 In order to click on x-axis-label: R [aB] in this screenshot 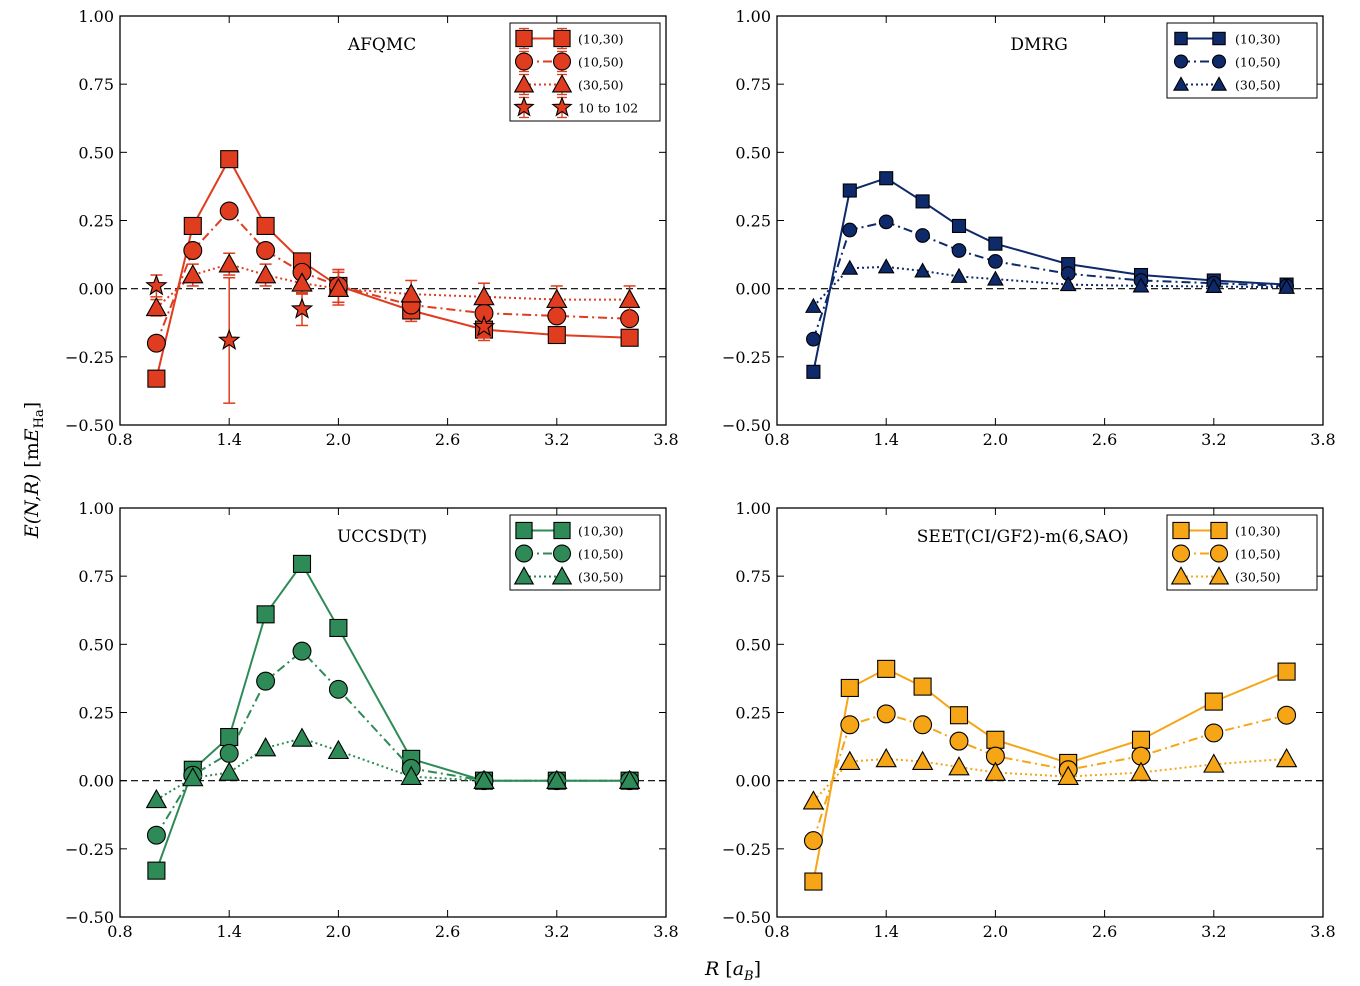, I will do `click(732, 971)`.